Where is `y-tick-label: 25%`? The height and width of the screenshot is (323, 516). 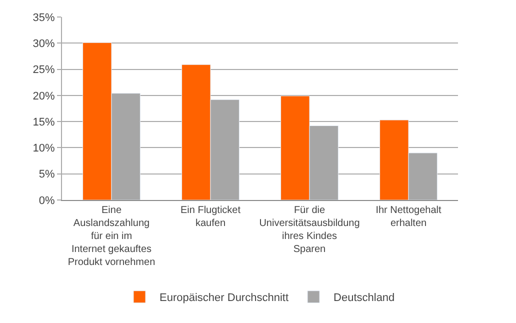
y-tick-label: 25% is located at coordinates (44, 70).